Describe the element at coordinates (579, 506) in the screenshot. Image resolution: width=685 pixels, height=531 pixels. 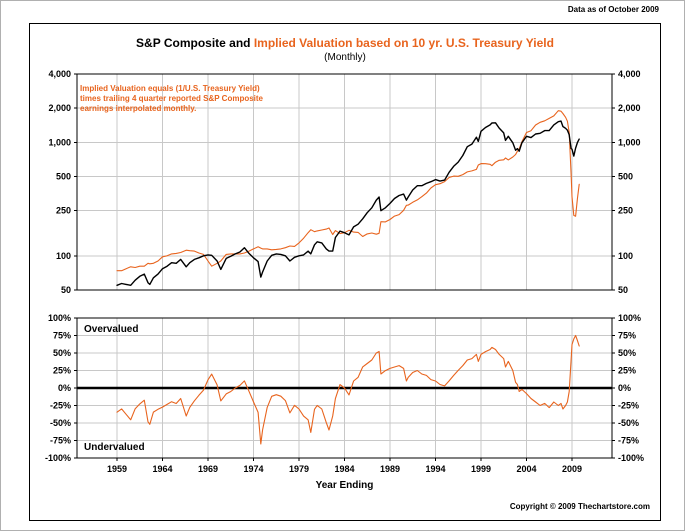
I see `copyright-note: Copyright © 2009 Thechartstore.com` at that location.